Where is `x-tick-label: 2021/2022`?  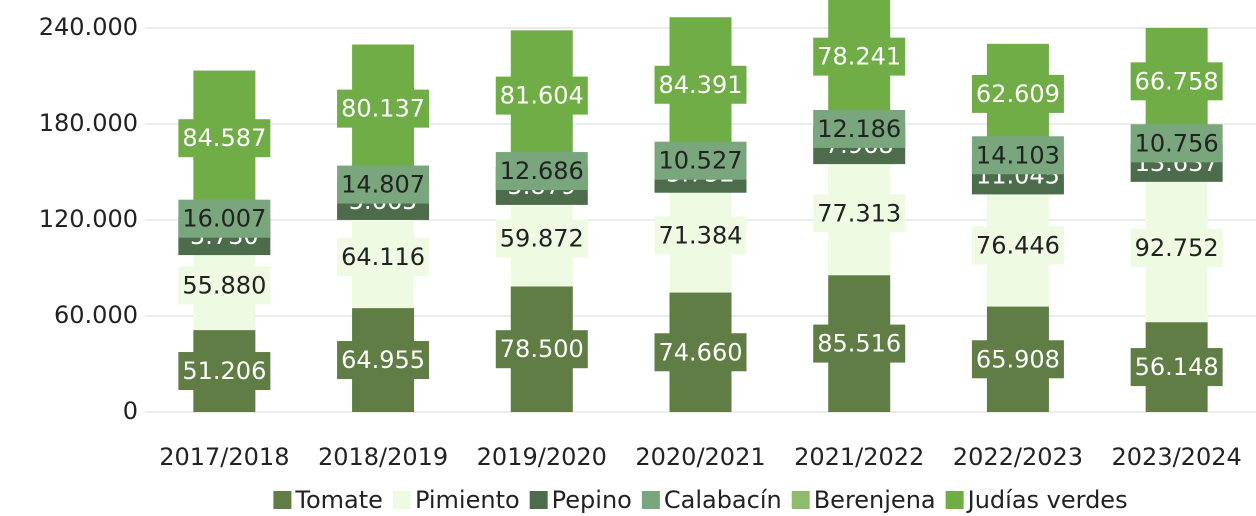
x-tick-label: 2021/2022 is located at coordinates (859, 457).